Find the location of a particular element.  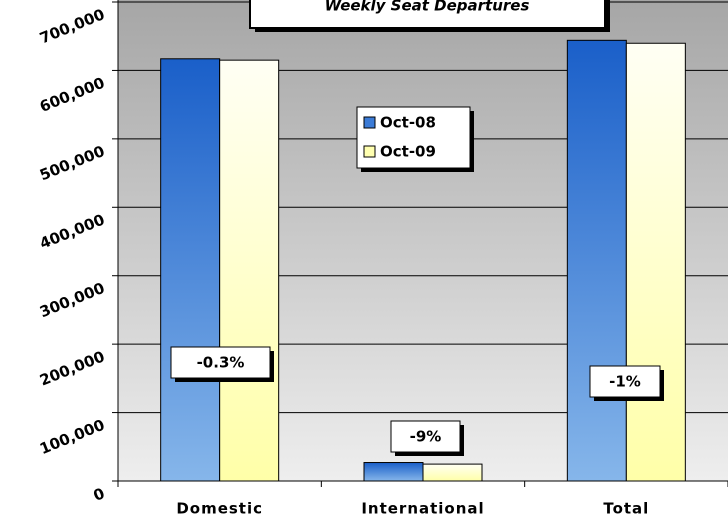

annotation: -0.3% is located at coordinates (221, 363).